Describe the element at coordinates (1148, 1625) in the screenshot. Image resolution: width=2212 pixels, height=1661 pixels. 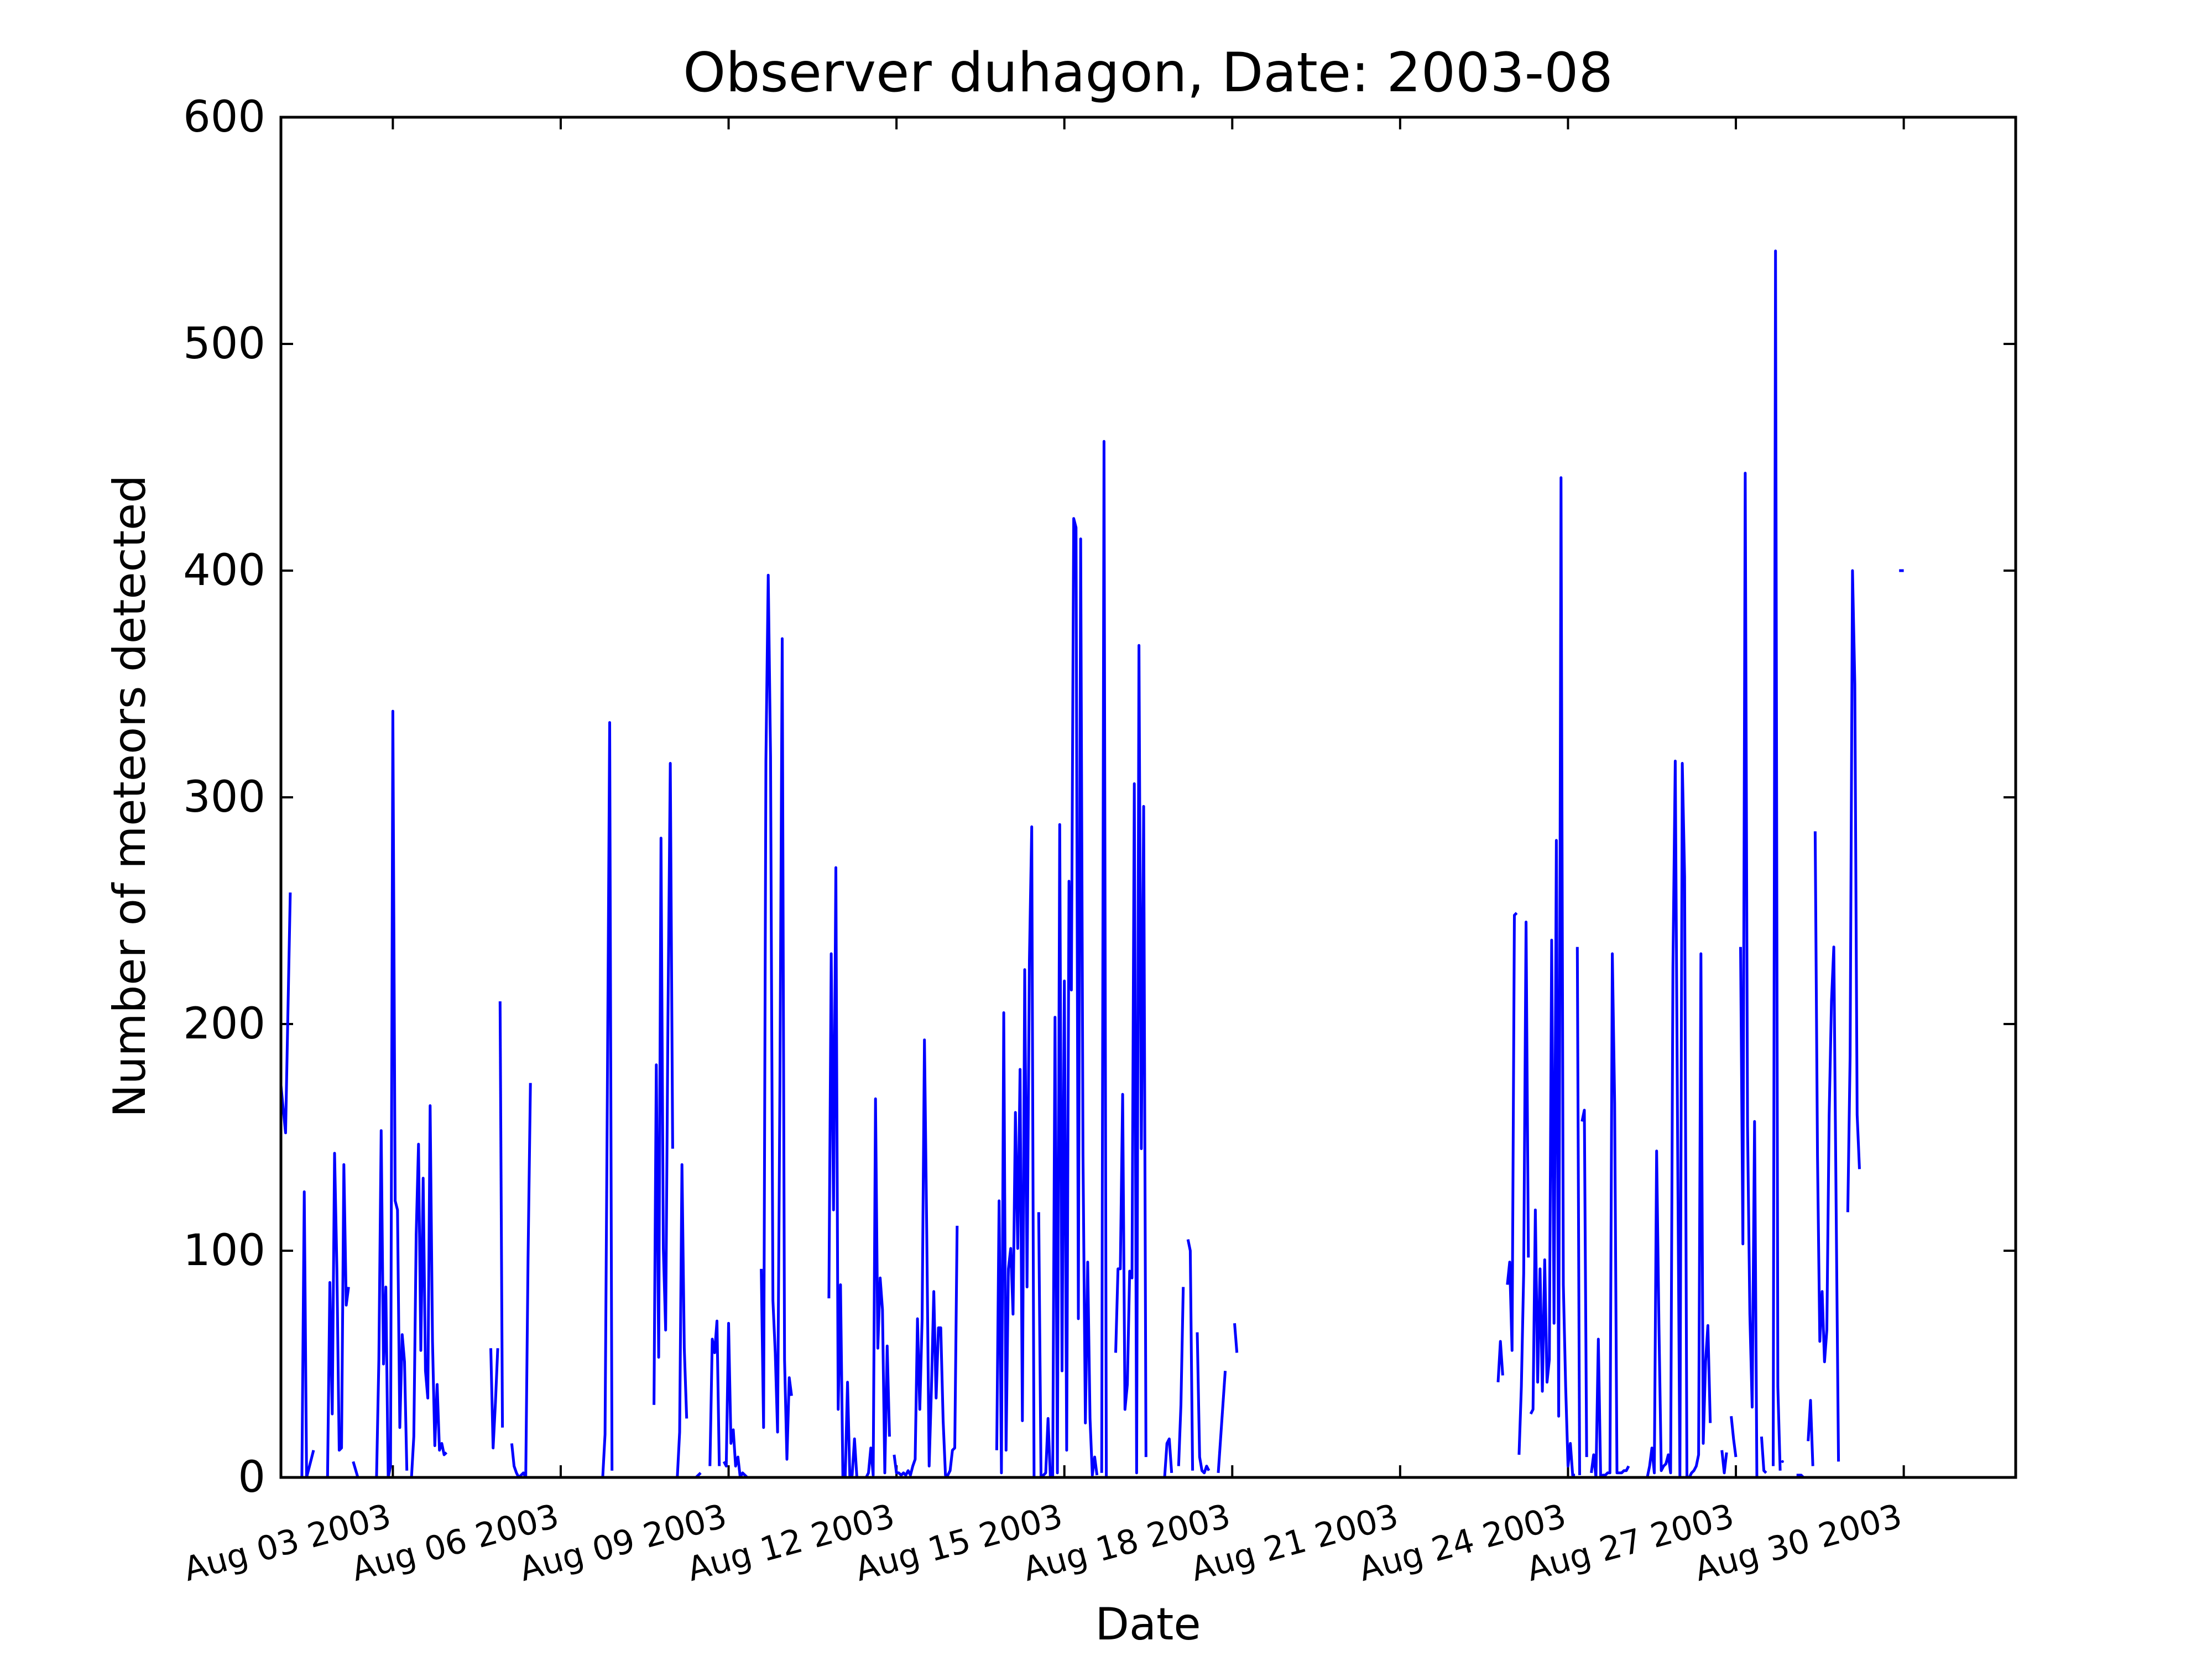
I see `x-axis-label: Date` at that location.